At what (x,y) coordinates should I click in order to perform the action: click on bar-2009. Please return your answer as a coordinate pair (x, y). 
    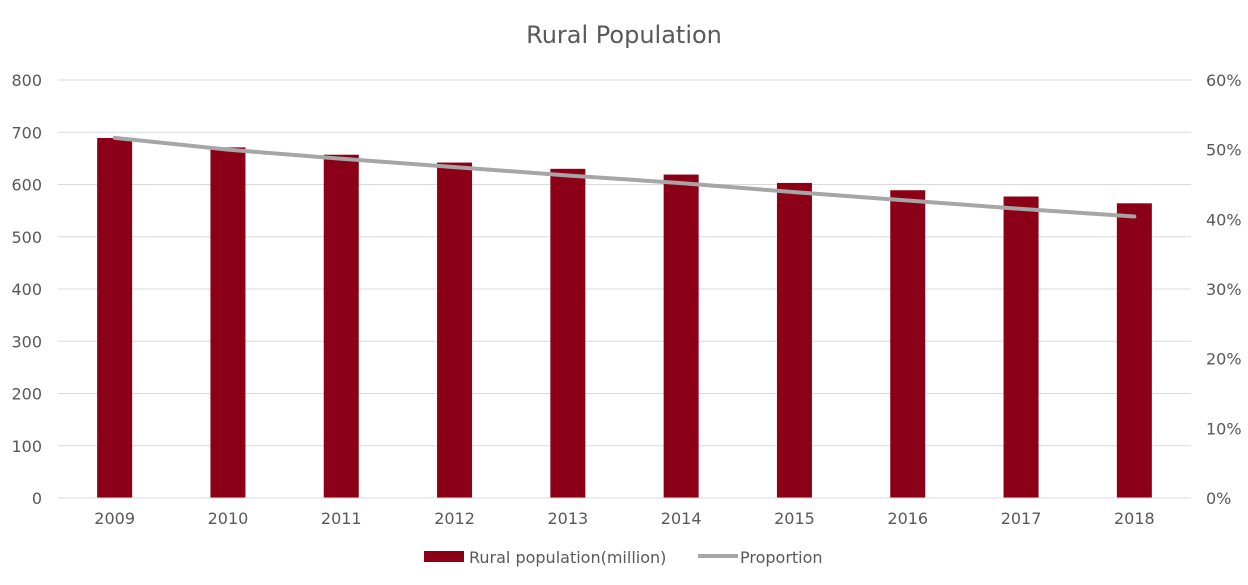
    Looking at the image, I should click on (115, 317).